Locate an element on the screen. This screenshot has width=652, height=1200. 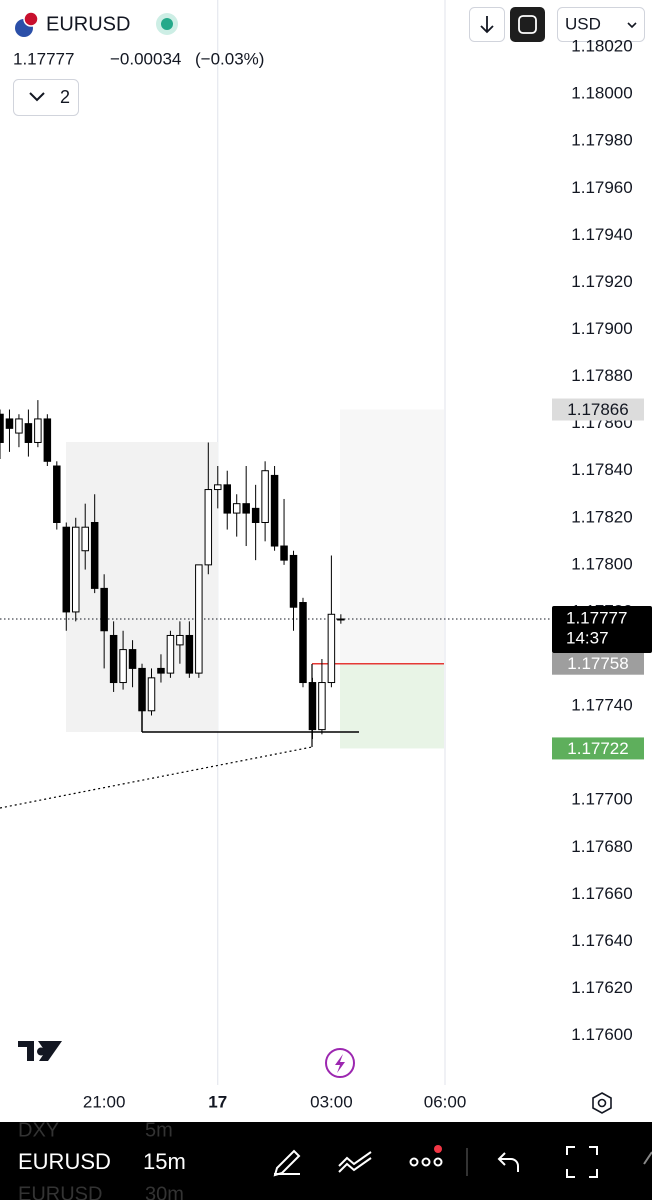
fullscreen-icon is located at coordinates (582, 1162).